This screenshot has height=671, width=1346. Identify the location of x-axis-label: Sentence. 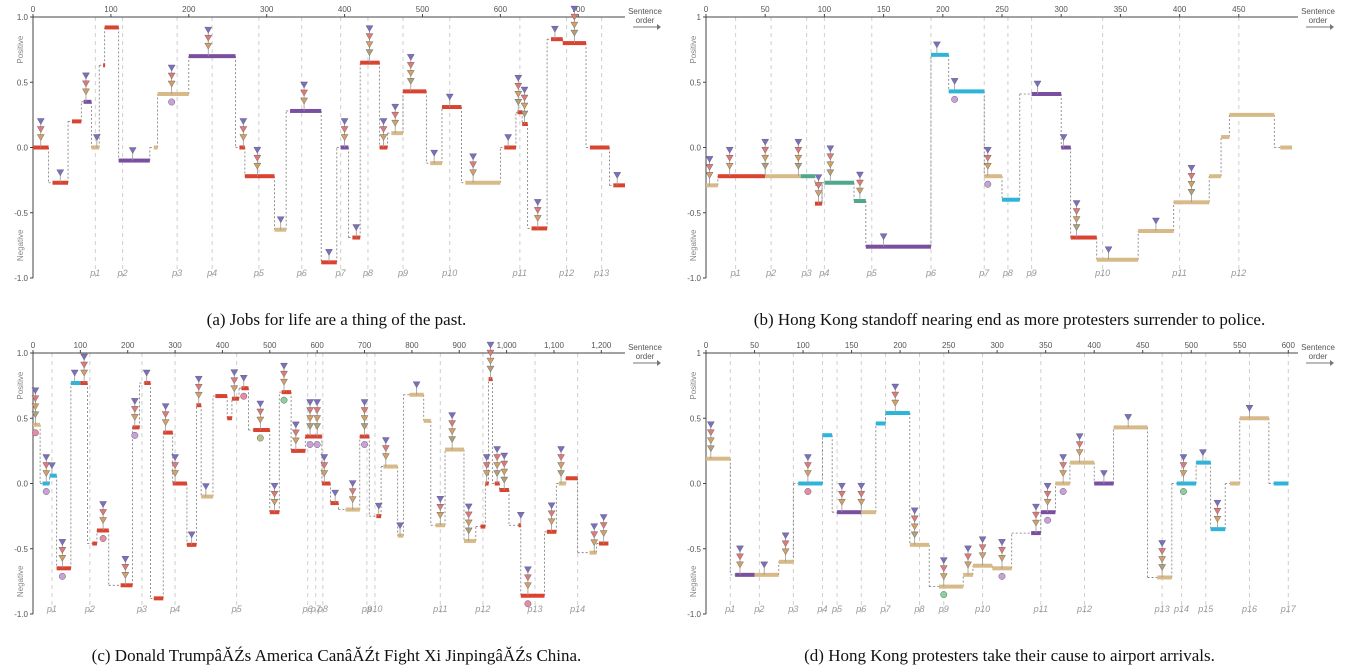
(1318, 347).